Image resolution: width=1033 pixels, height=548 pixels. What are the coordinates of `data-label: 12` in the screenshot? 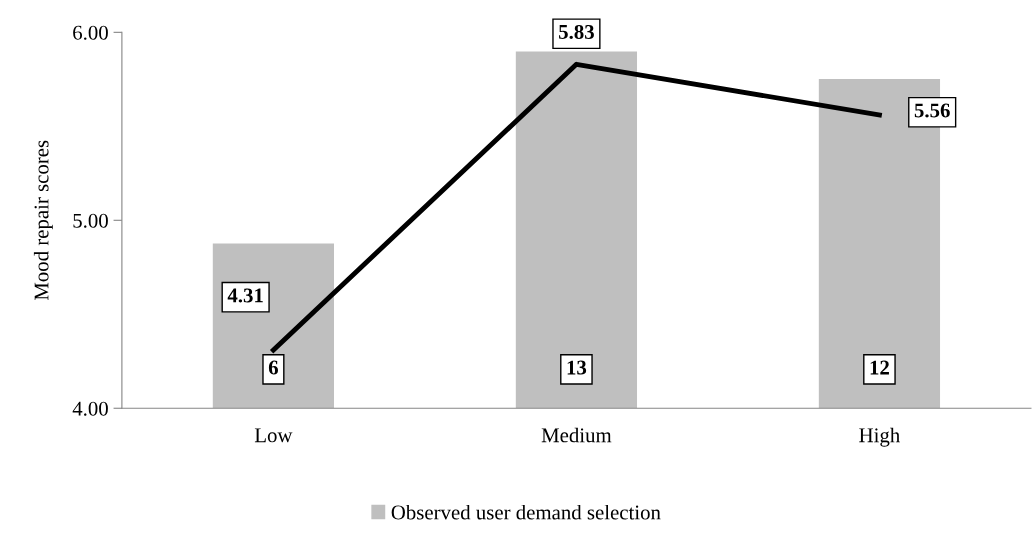 It's located at (879, 367).